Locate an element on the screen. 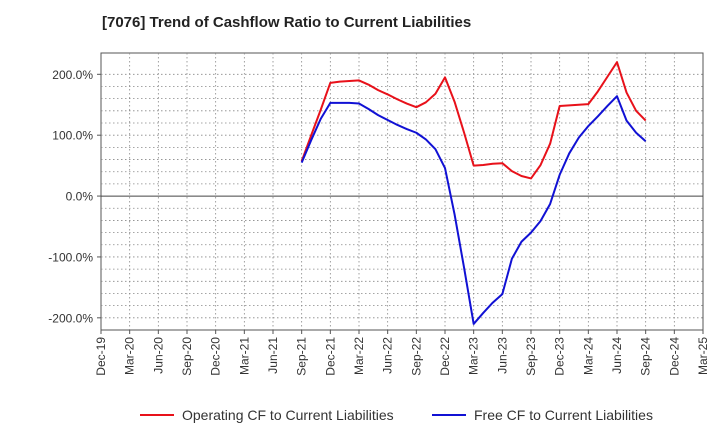 Image resolution: width=720 pixels, height=440 pixels. x-tick-label: Dec-20 is located at coordinates (216, 356).